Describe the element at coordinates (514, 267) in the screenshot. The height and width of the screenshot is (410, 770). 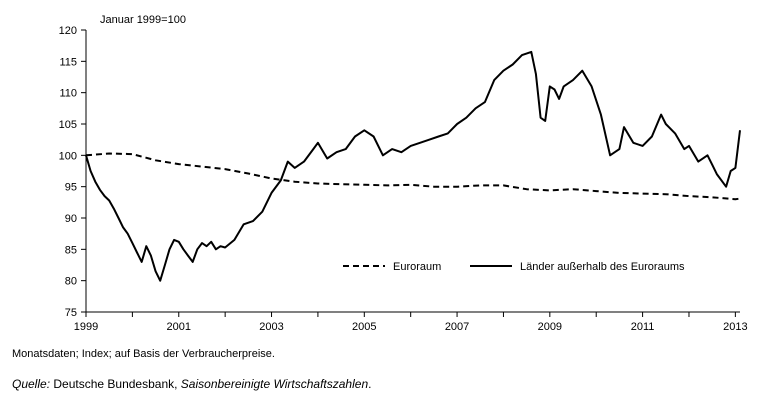
I see `legend: Euroraum Länder außerhalb des Euroraums` at that location.